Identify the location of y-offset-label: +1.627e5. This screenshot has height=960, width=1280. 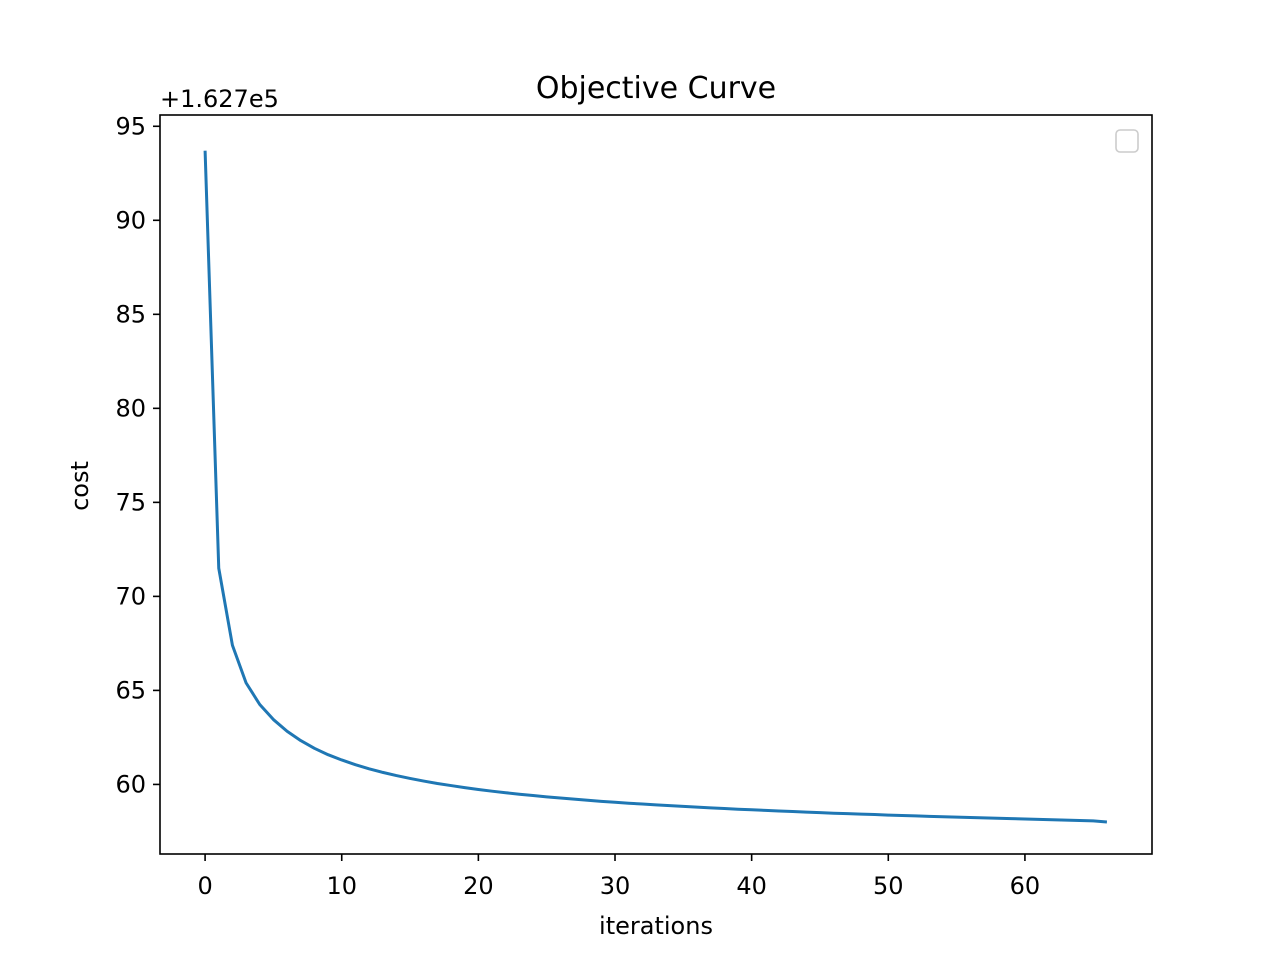
(219, 99).